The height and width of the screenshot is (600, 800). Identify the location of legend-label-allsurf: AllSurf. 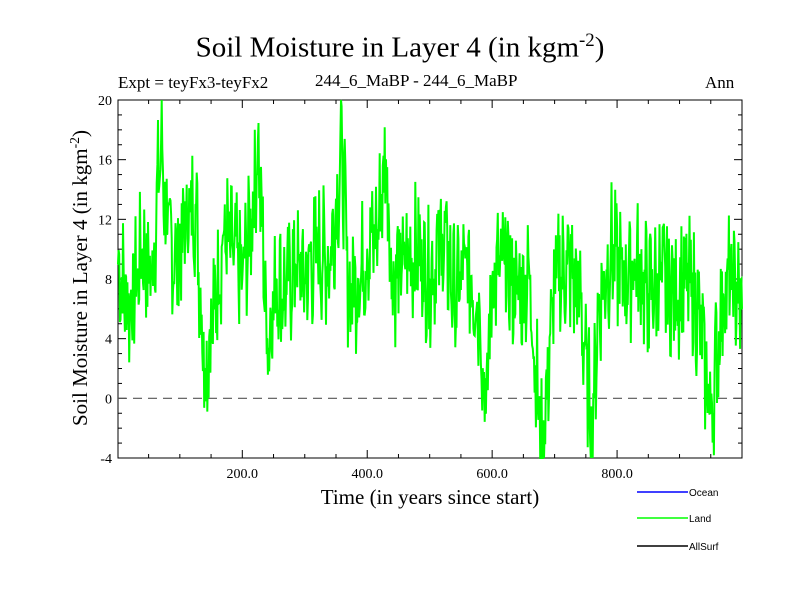
(704, 547).